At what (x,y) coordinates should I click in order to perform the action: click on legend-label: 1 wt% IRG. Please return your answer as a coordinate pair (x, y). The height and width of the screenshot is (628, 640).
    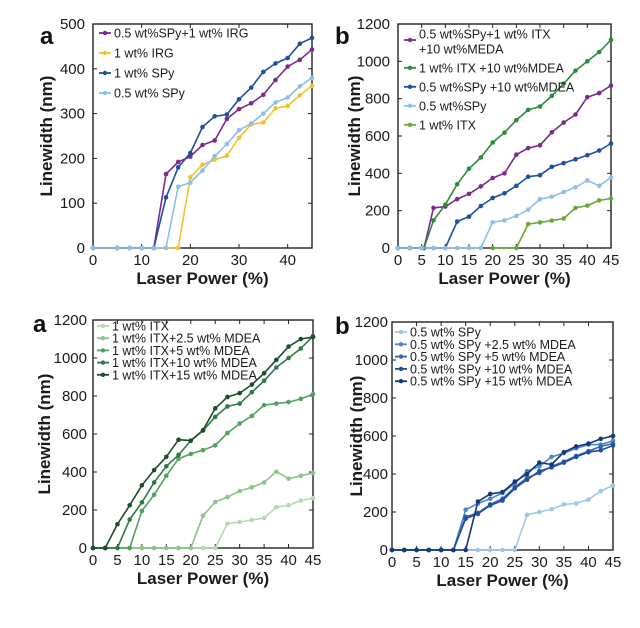
    Looking at the image, I should click on (144, 54).